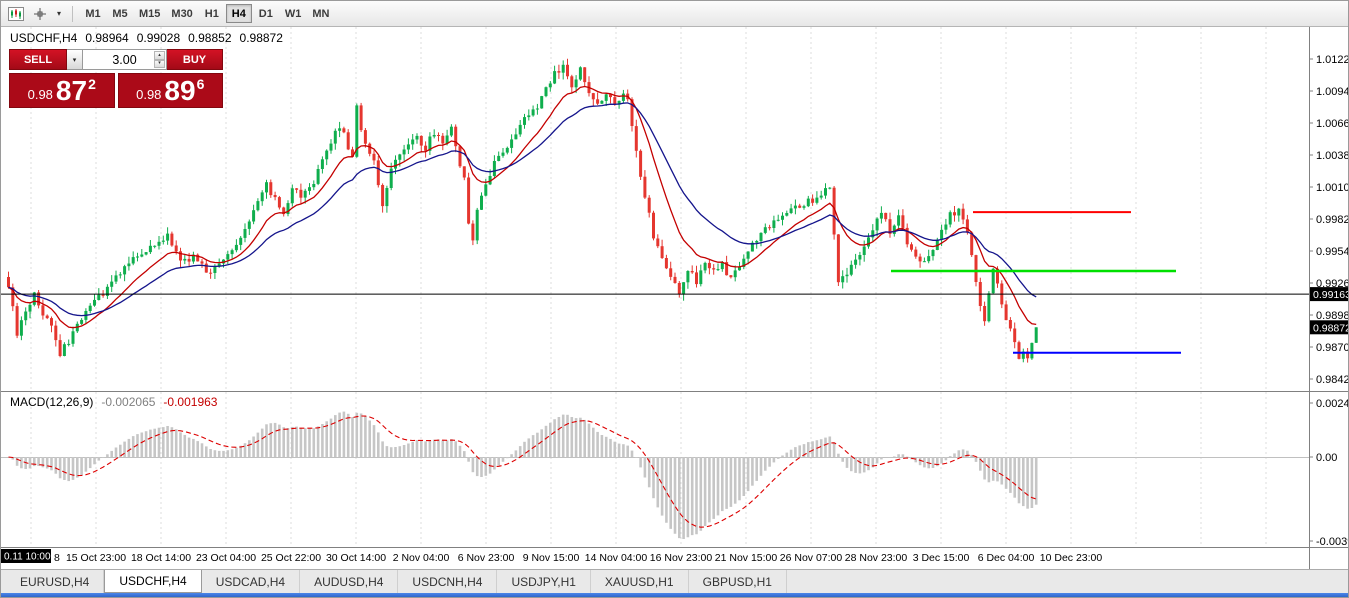 This screenshot has height=598, width=1349. Describe the element at coordinates (1332, 284) in the screenshot. I see `svg-text: 0.99260` at that location.